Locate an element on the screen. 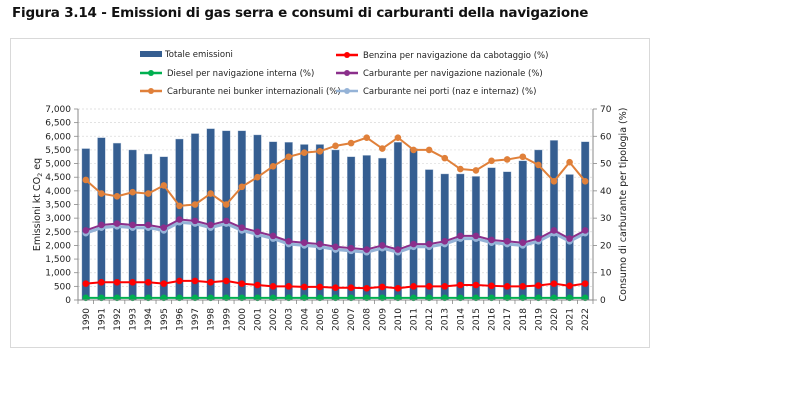 The width and height of the screenshot is (793, 405). x-tick-label: 1998 is located at coordinates (212, 319).